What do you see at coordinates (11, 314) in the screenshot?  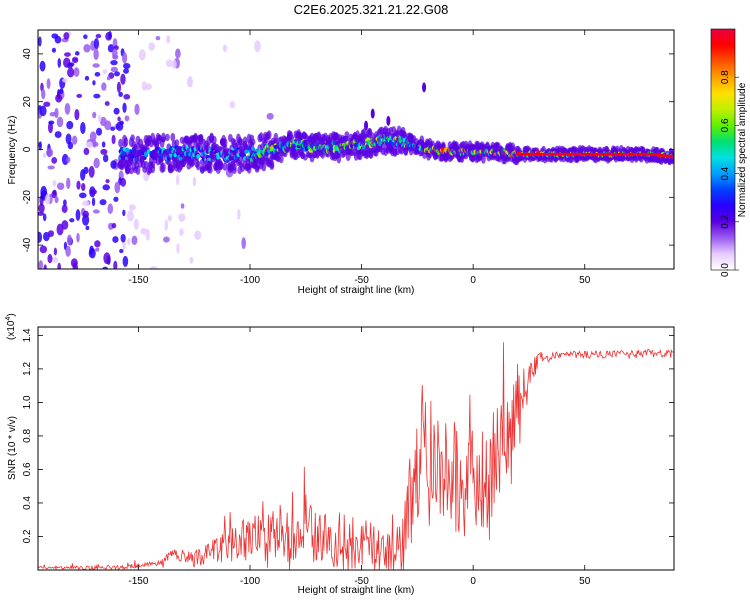 I see `snr-multiplier-suffix: )` at bounding box center [11, 314].